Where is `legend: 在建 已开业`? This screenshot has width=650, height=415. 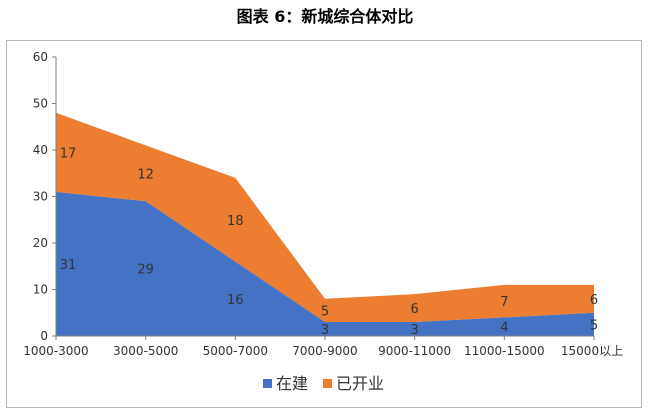
legend: 在建 已开业 is located at coordinates (323, 383).